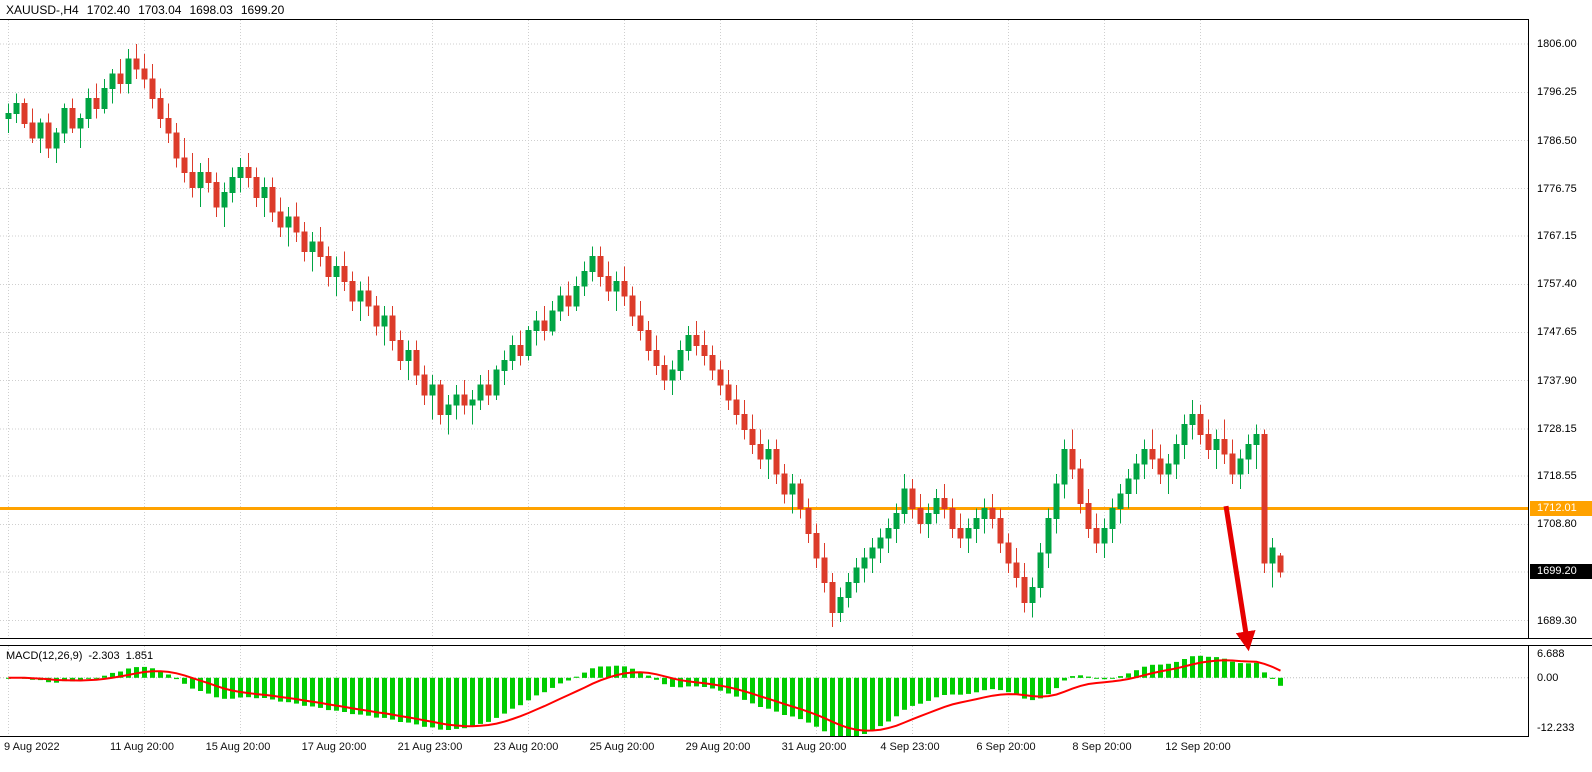 The image size is (1592, 772). Describe the element at coordinates (1557, 189) in the screenshot. I see `price-axis-label: 1776.75` at that location.